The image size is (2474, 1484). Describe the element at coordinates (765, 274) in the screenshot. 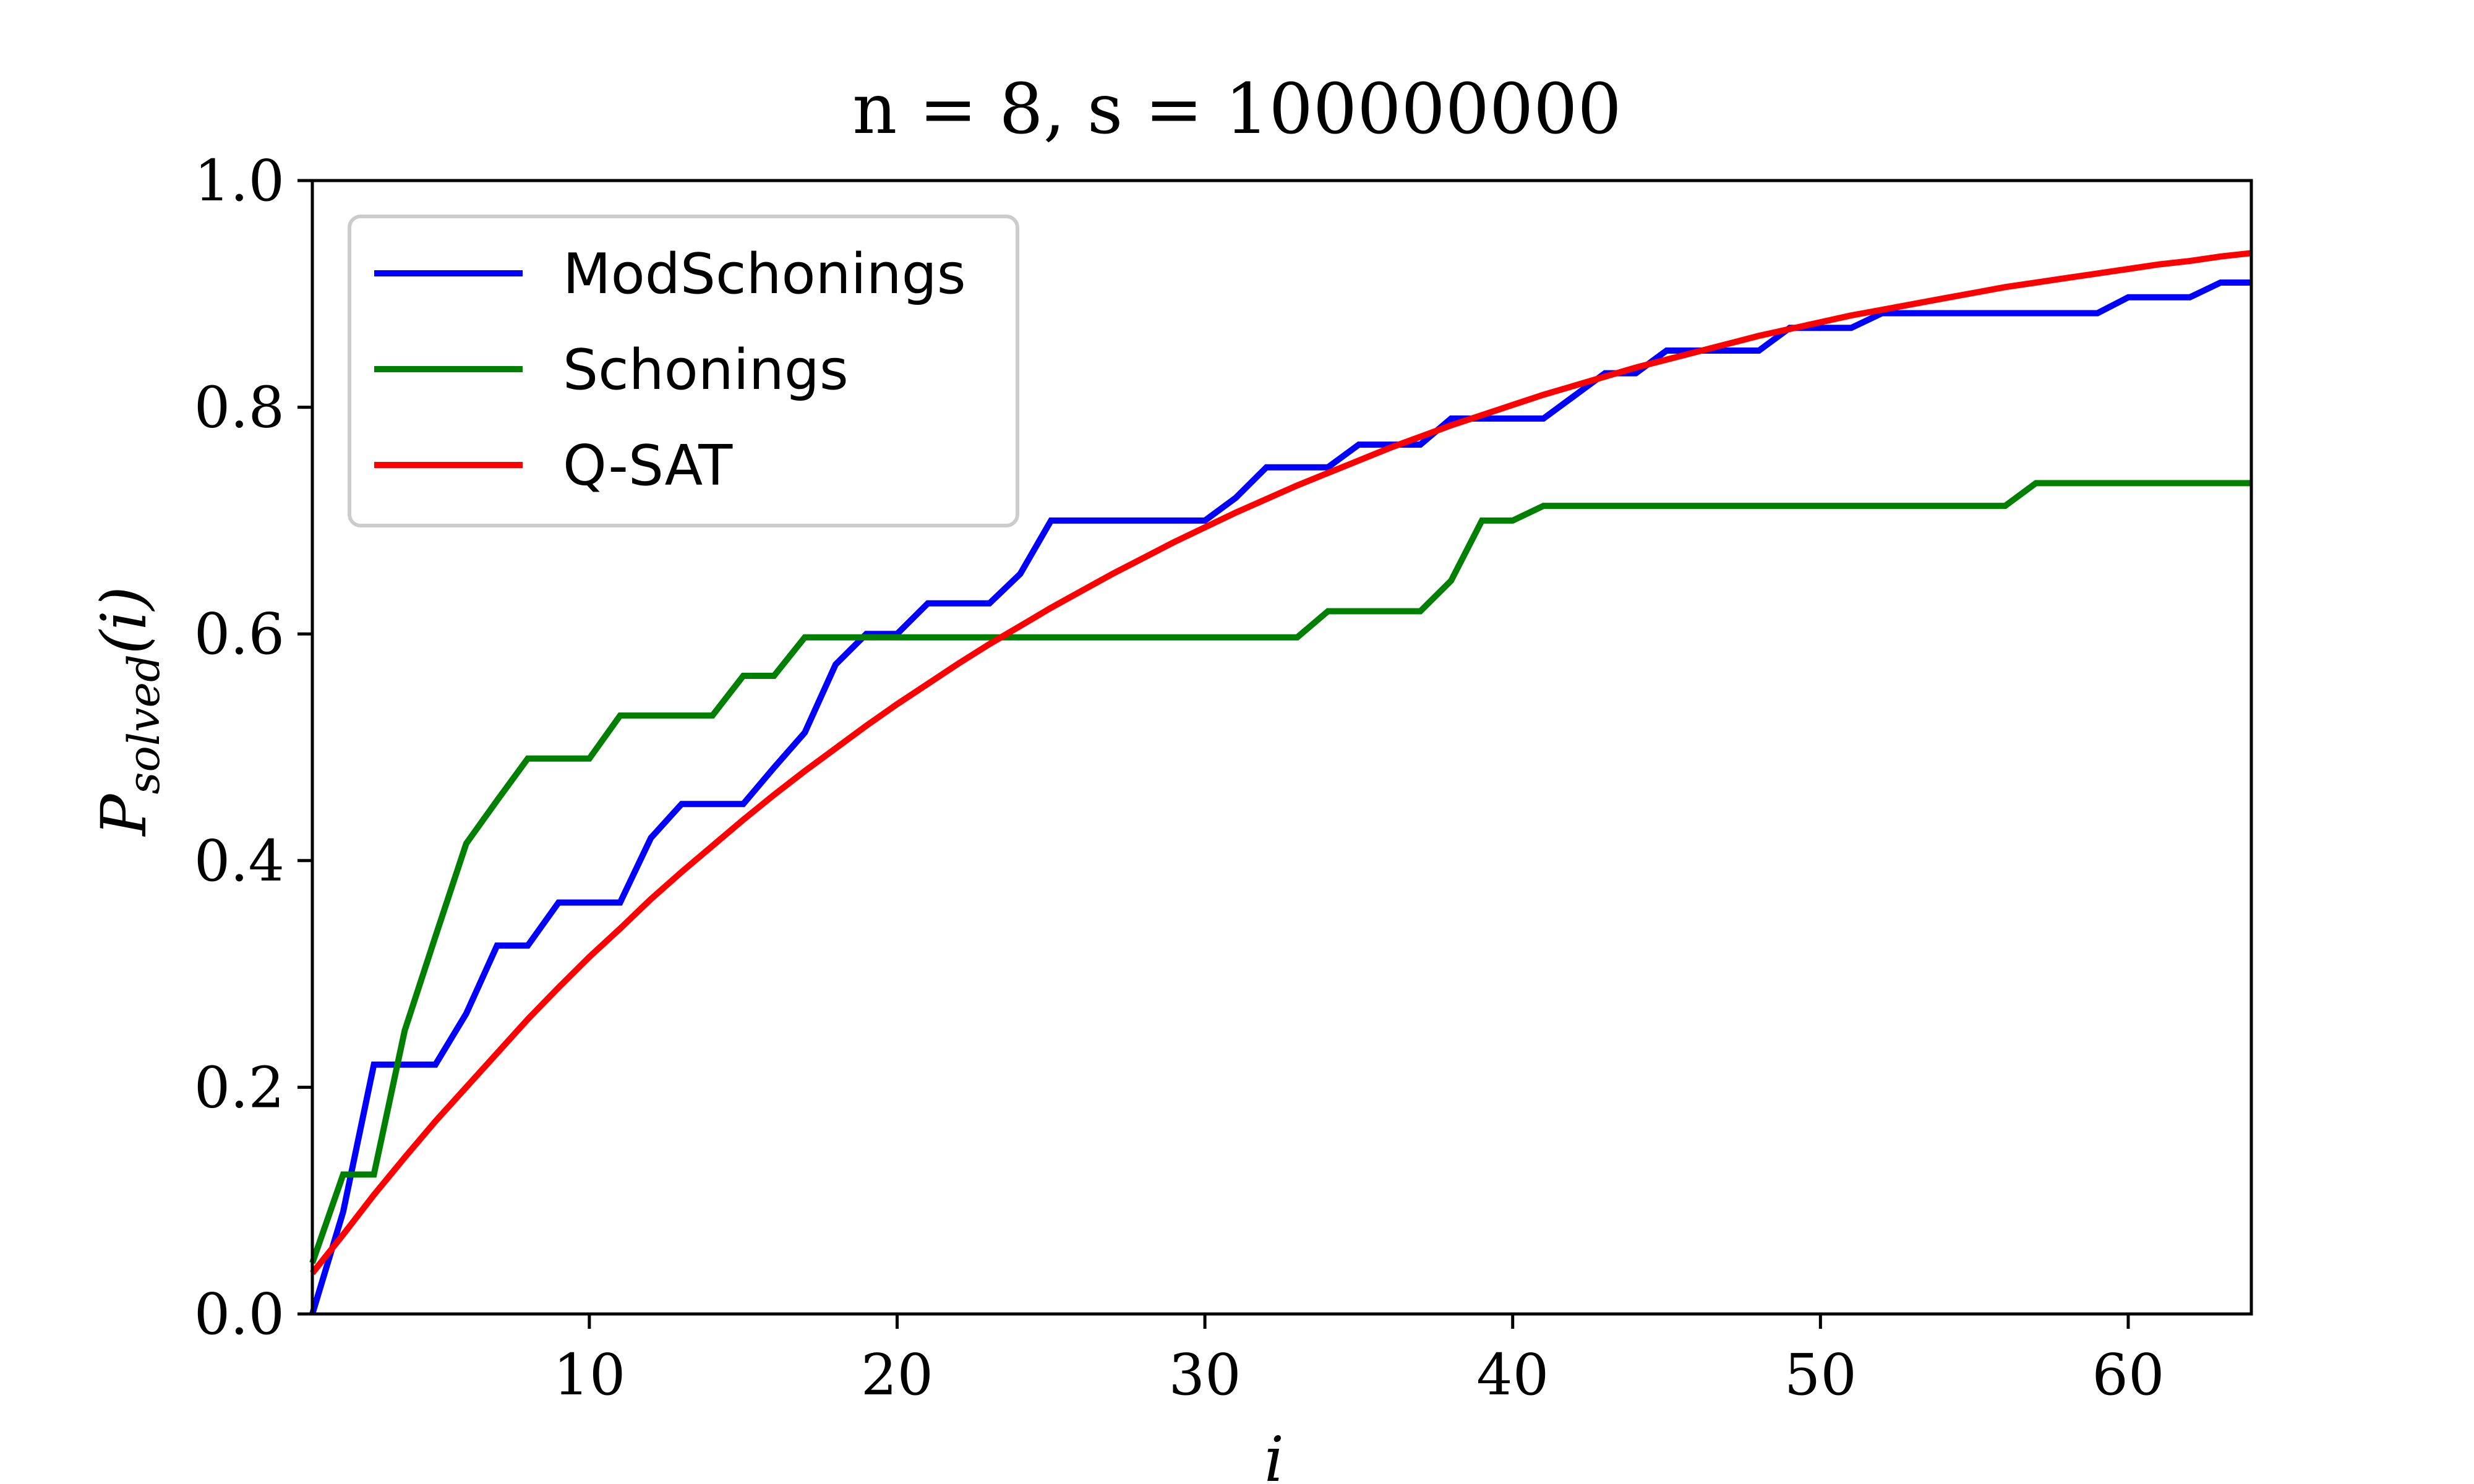

I see `legend-label-modschonings: ModSchonings` at that location.